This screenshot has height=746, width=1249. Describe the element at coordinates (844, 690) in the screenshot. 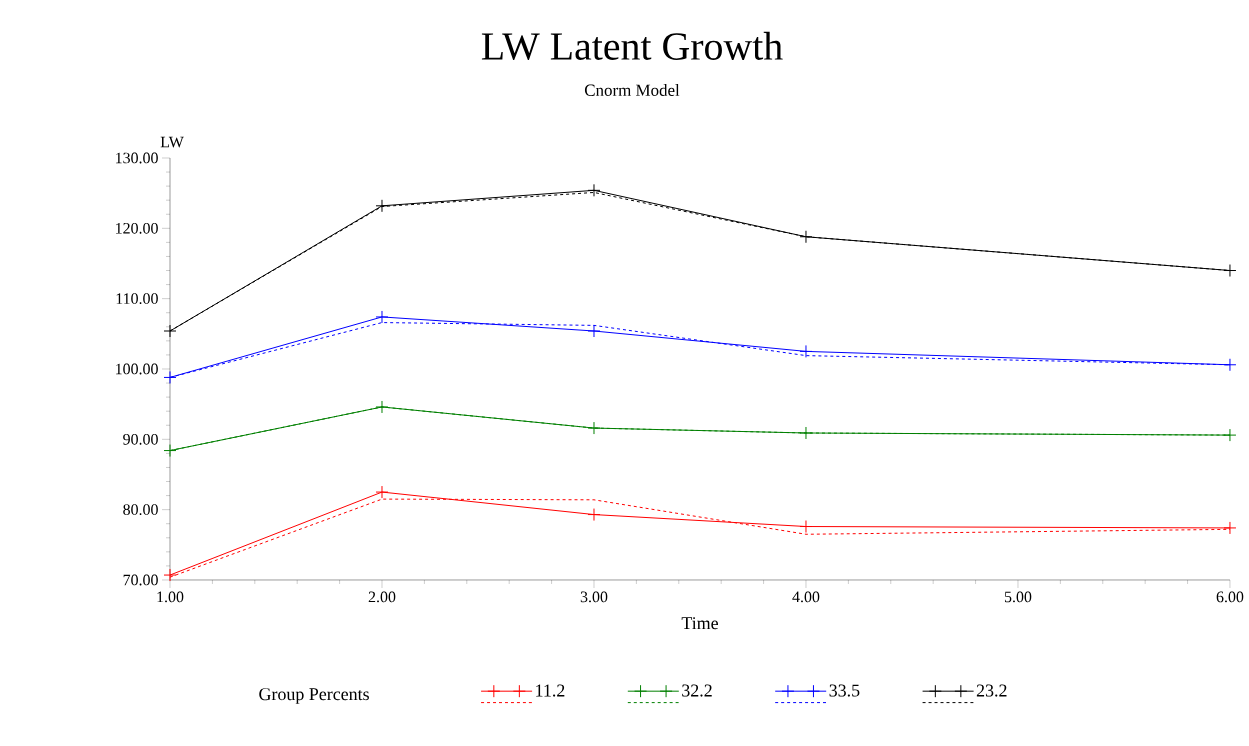

I see `legend-label: 33.5` at that location.